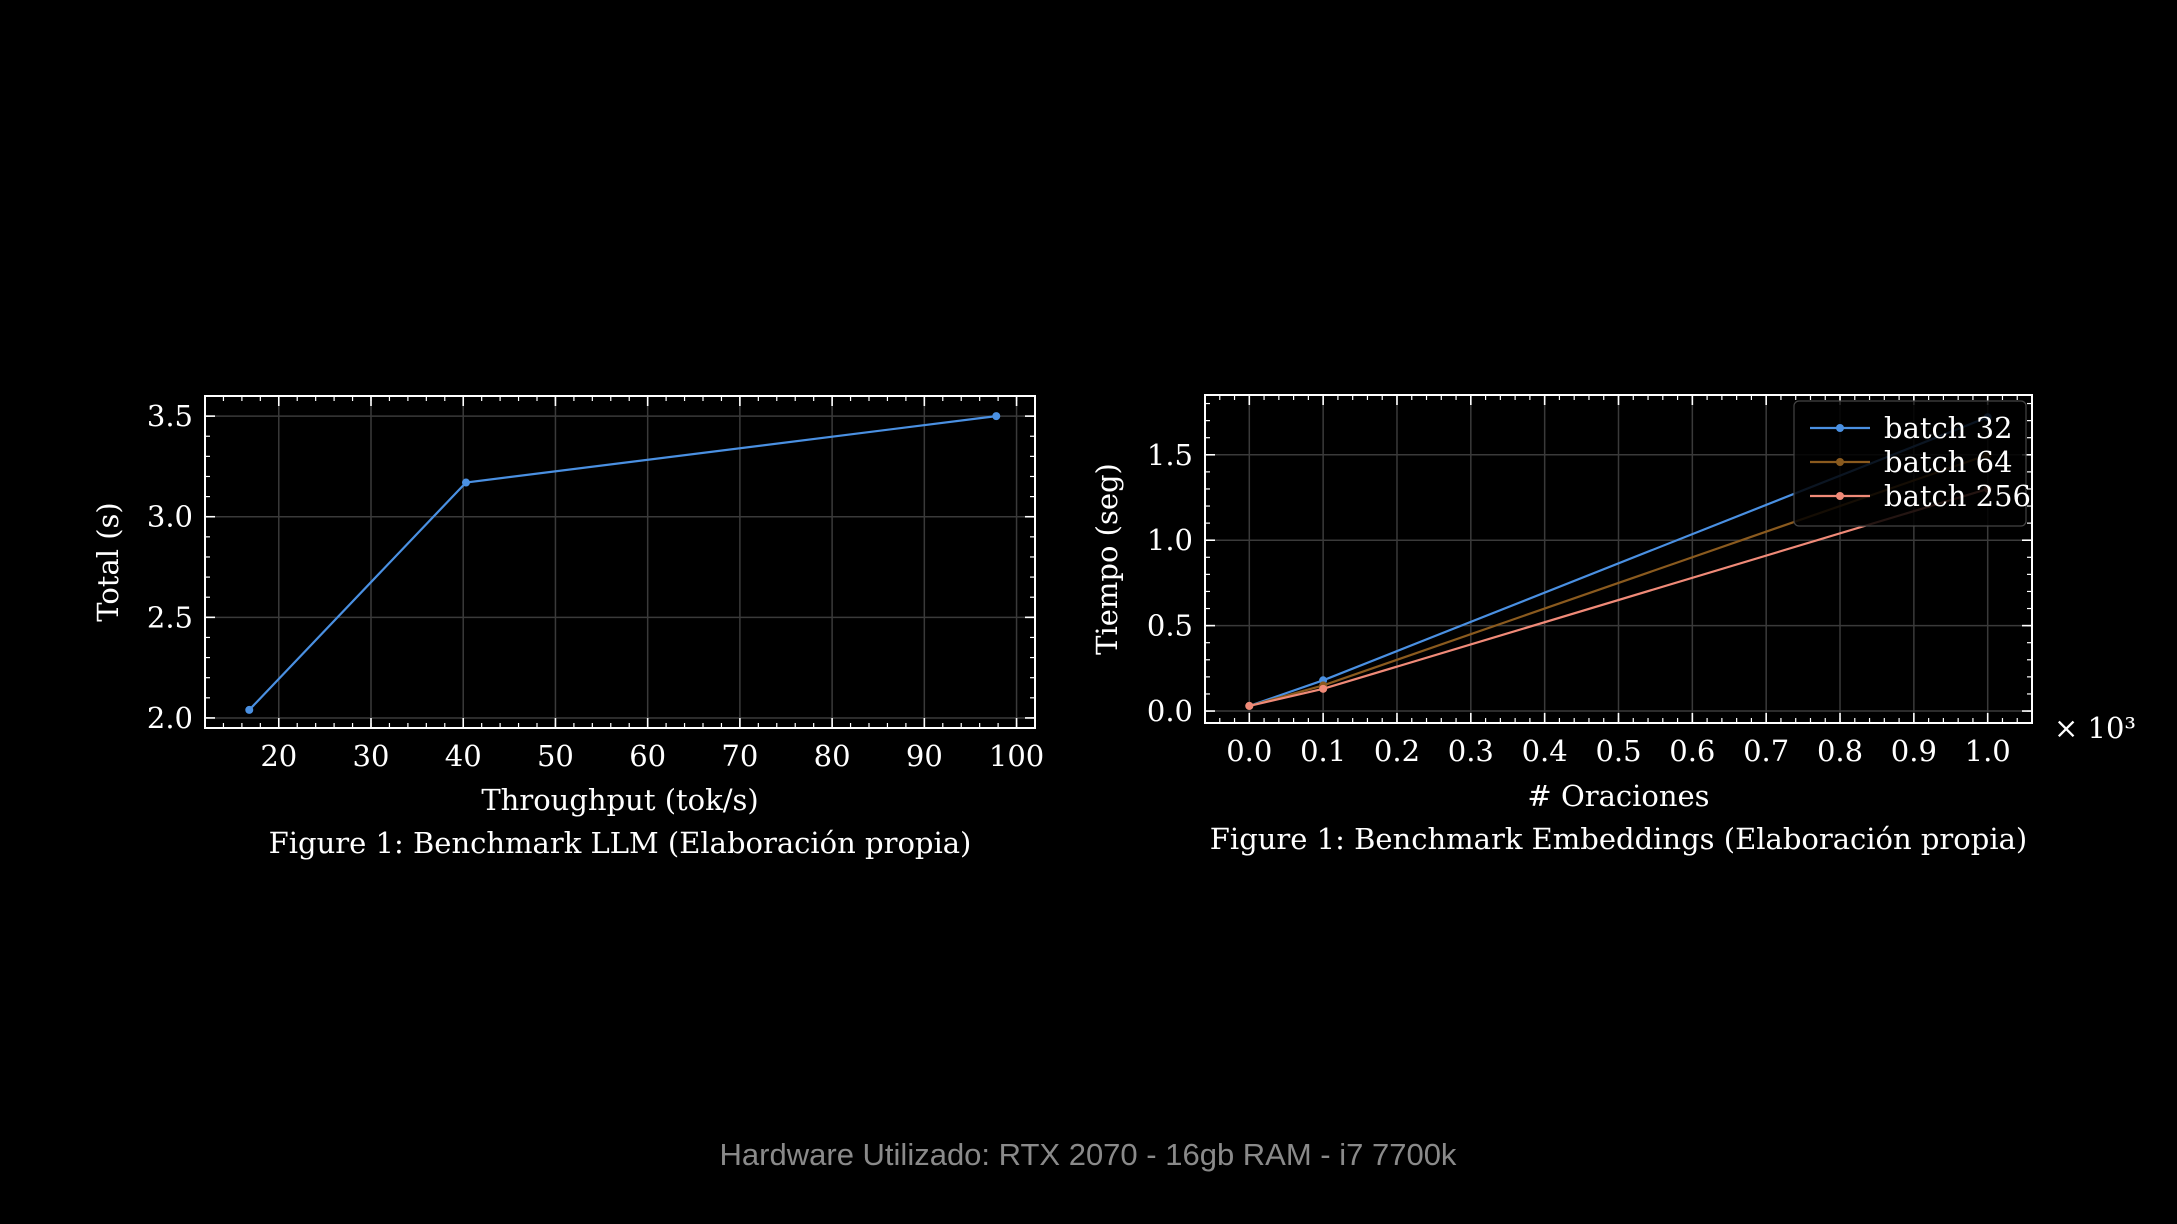  What do you see at coordinates (108, 562) in the screenshot?
I see `y-axis-label: Total (s)` at bounding box center [108, 562].